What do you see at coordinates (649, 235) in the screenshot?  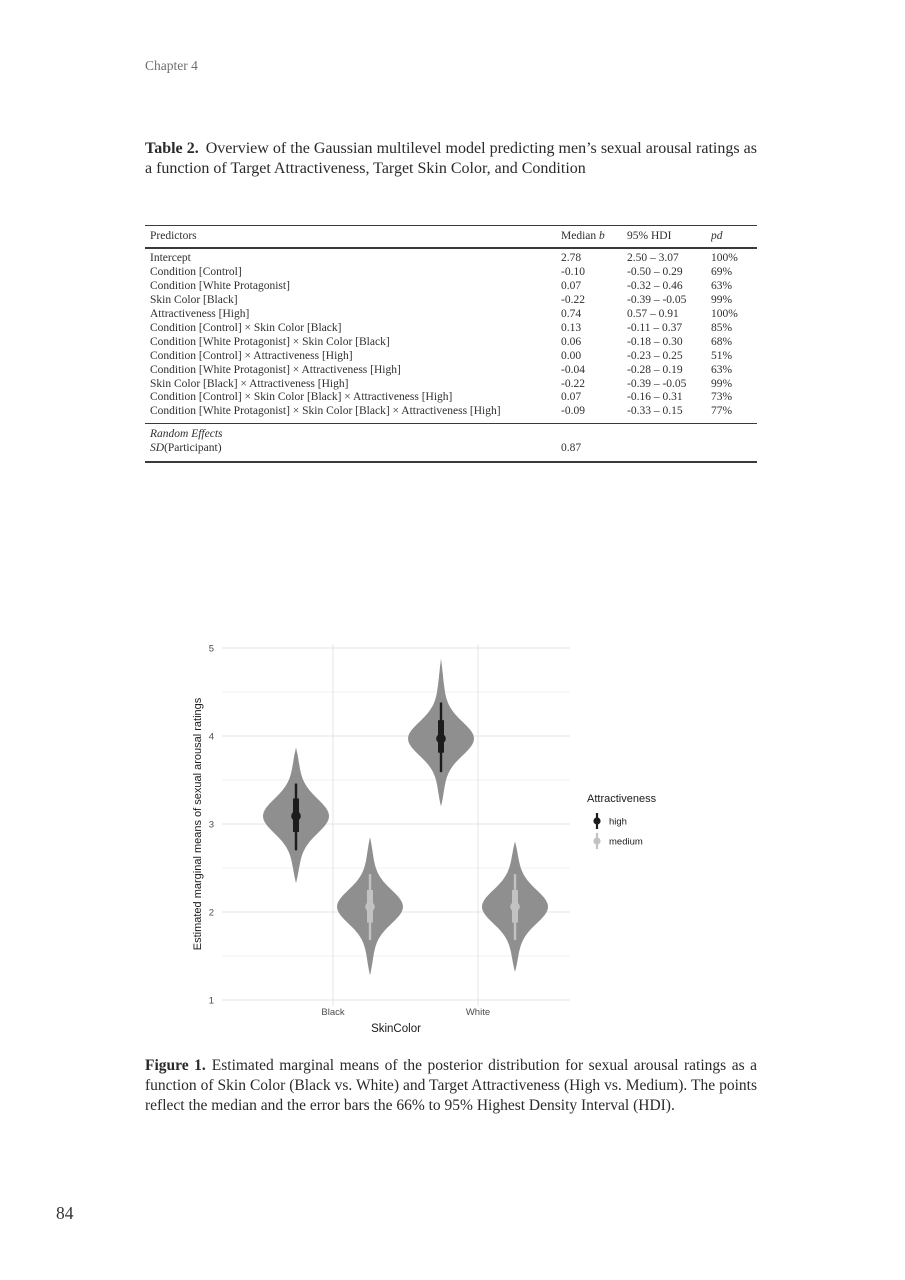 I see `column-header: 95% HDI` at bounding box center [649, 235].